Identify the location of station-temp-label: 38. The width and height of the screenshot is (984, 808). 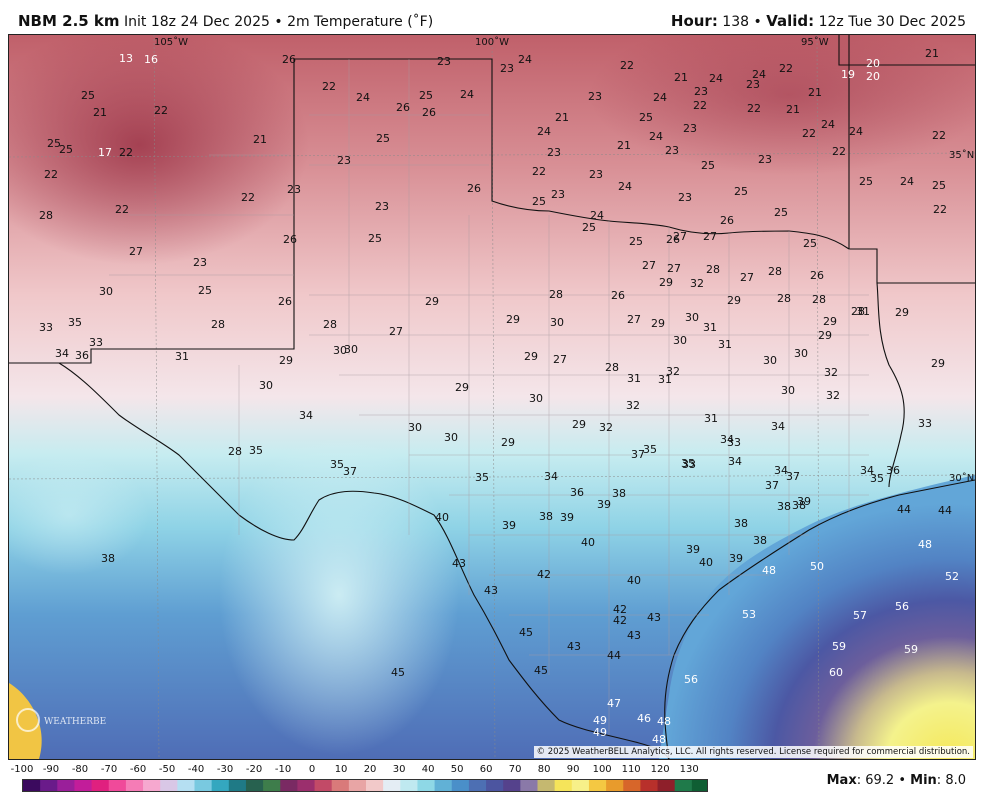
(760, 540).